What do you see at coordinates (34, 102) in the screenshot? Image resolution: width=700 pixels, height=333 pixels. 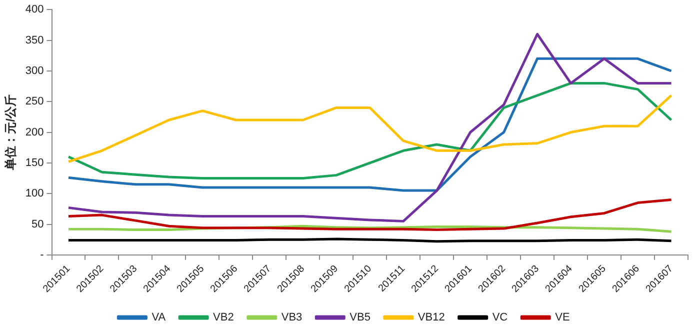 I see `y-tick-label: 250` at bounding box center [34, 102].